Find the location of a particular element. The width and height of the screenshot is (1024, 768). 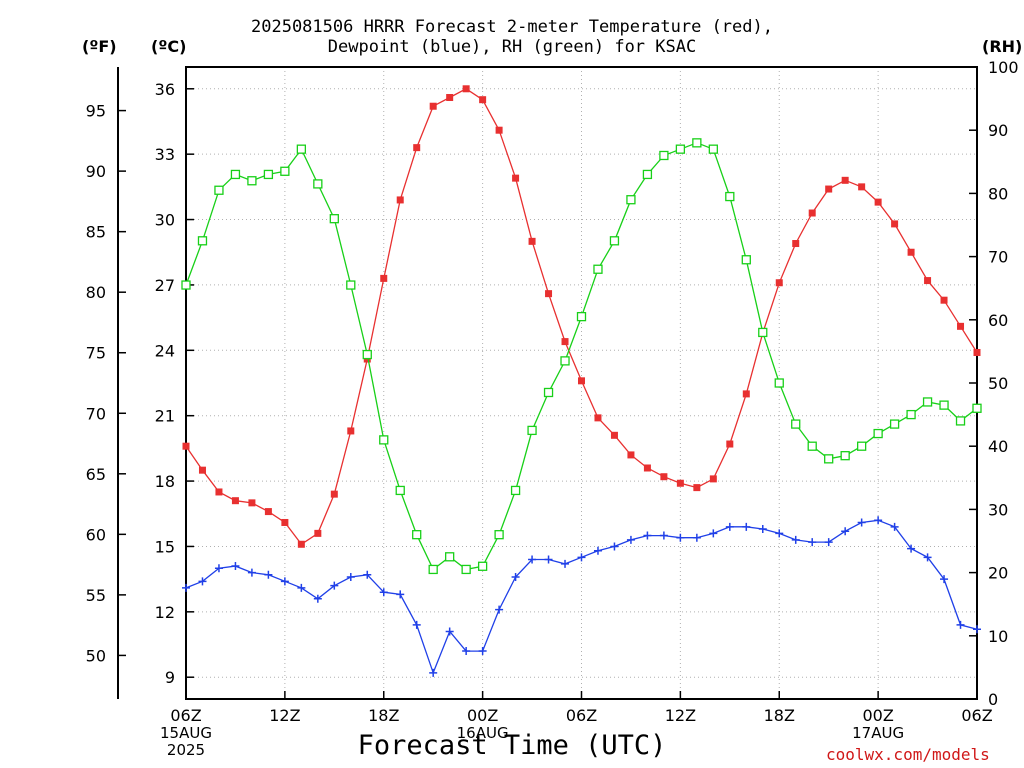

fahrenheit-tick-label: 70 is located at coordinates (96, 413).